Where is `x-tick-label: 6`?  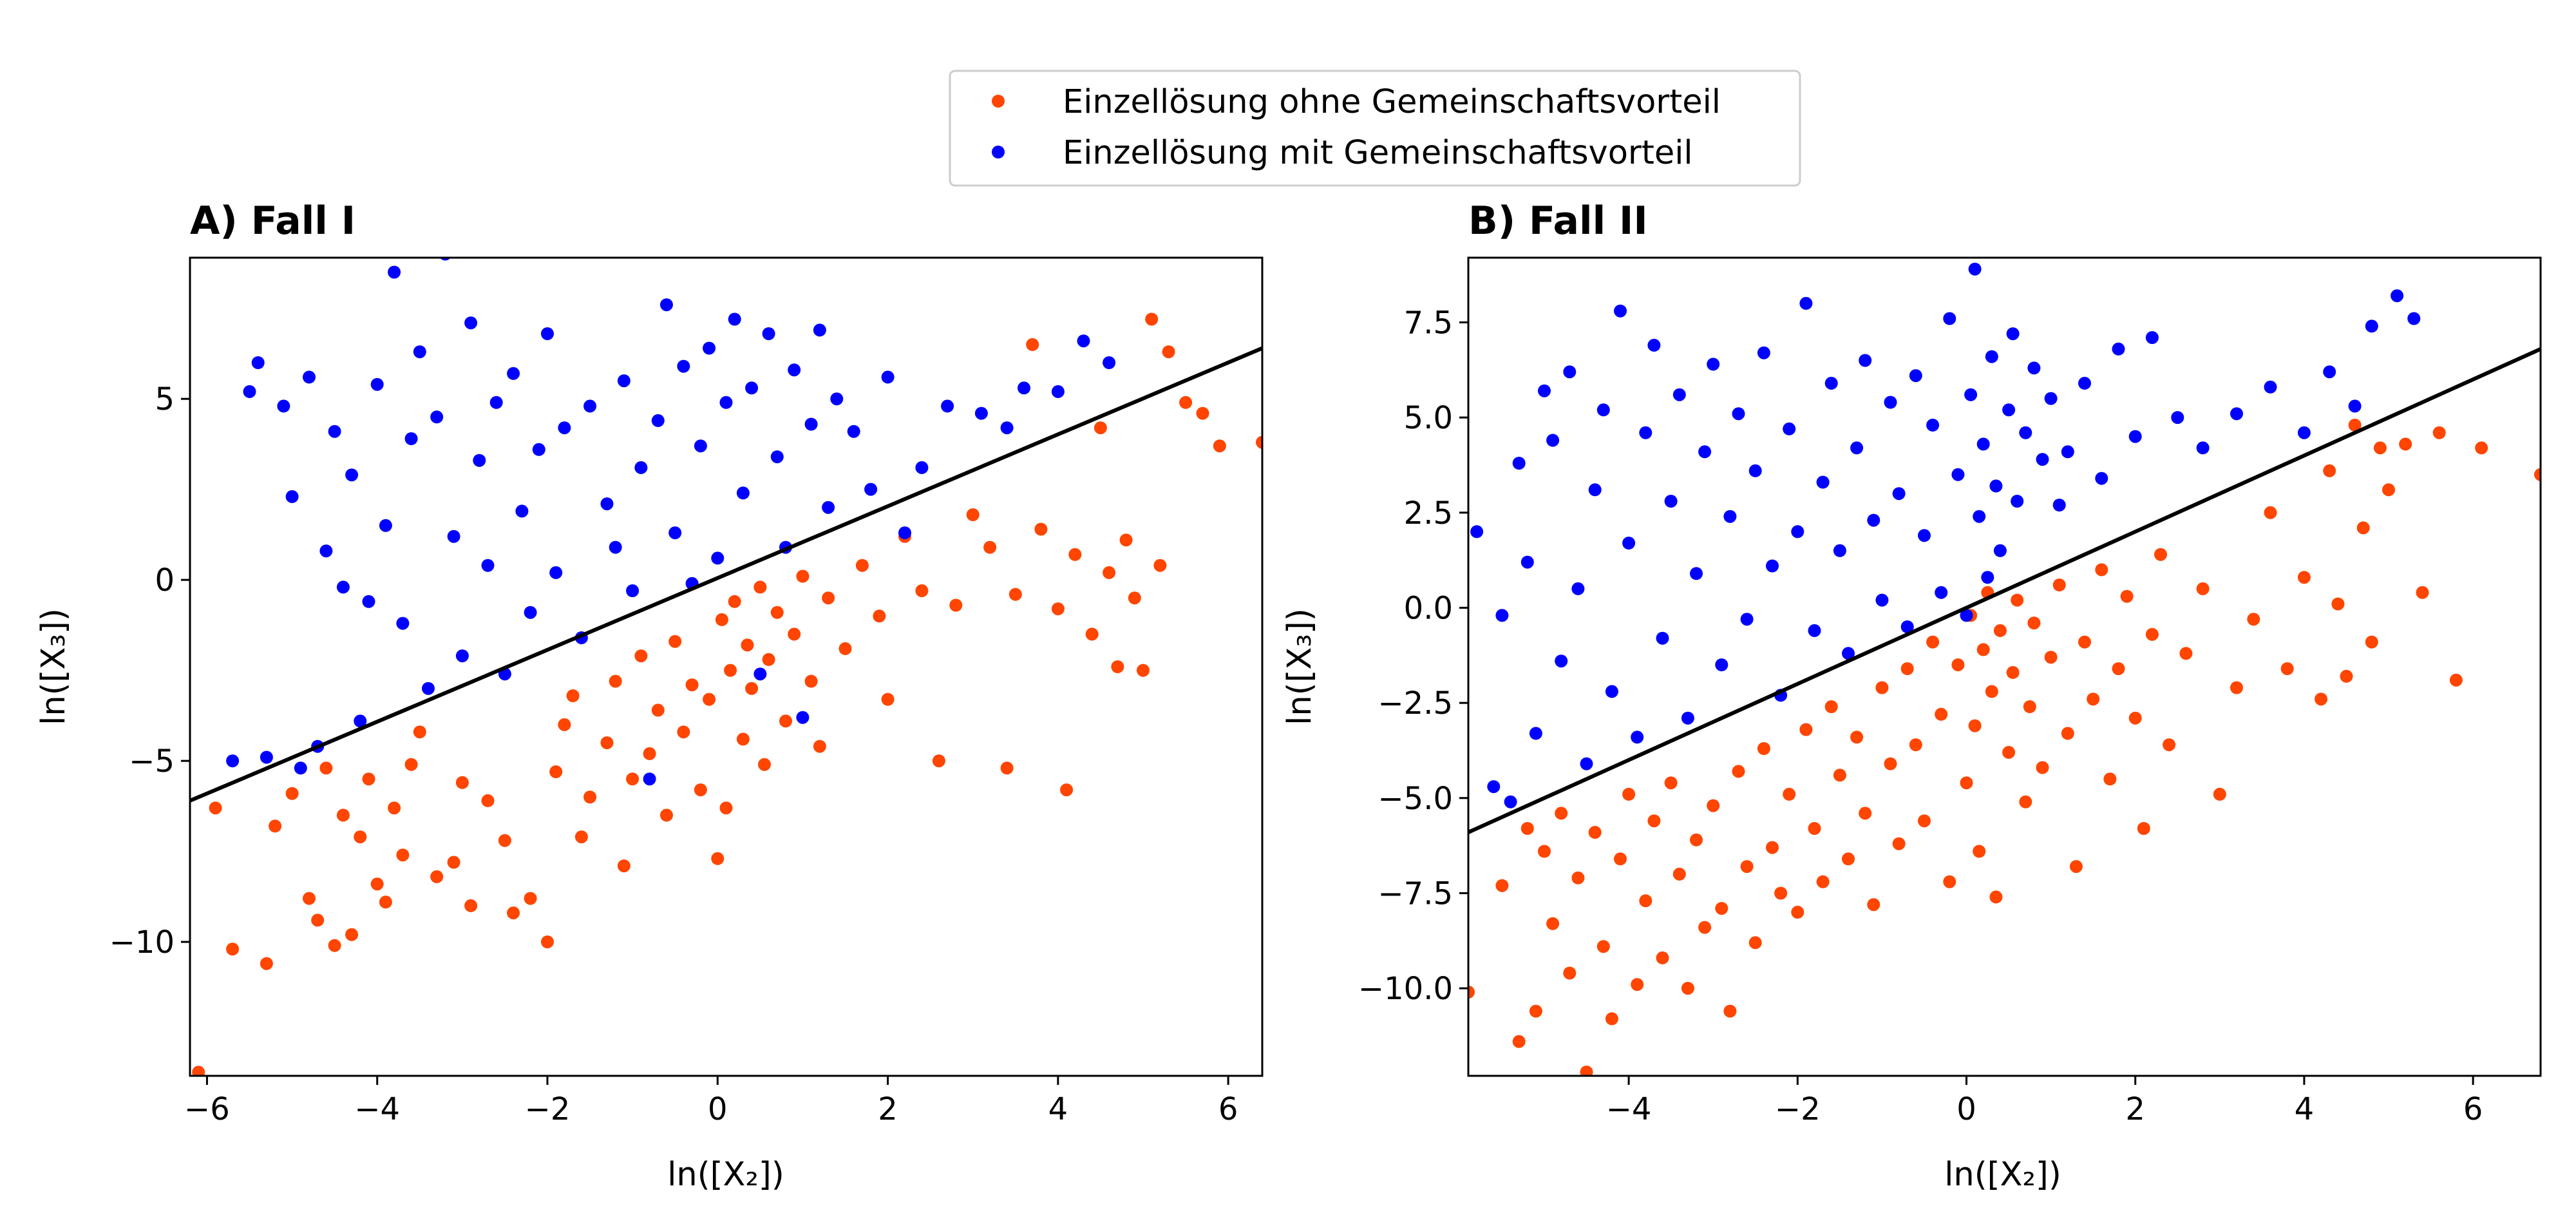
x-tick-label: 6 is located at coordinates (2473, 1109).